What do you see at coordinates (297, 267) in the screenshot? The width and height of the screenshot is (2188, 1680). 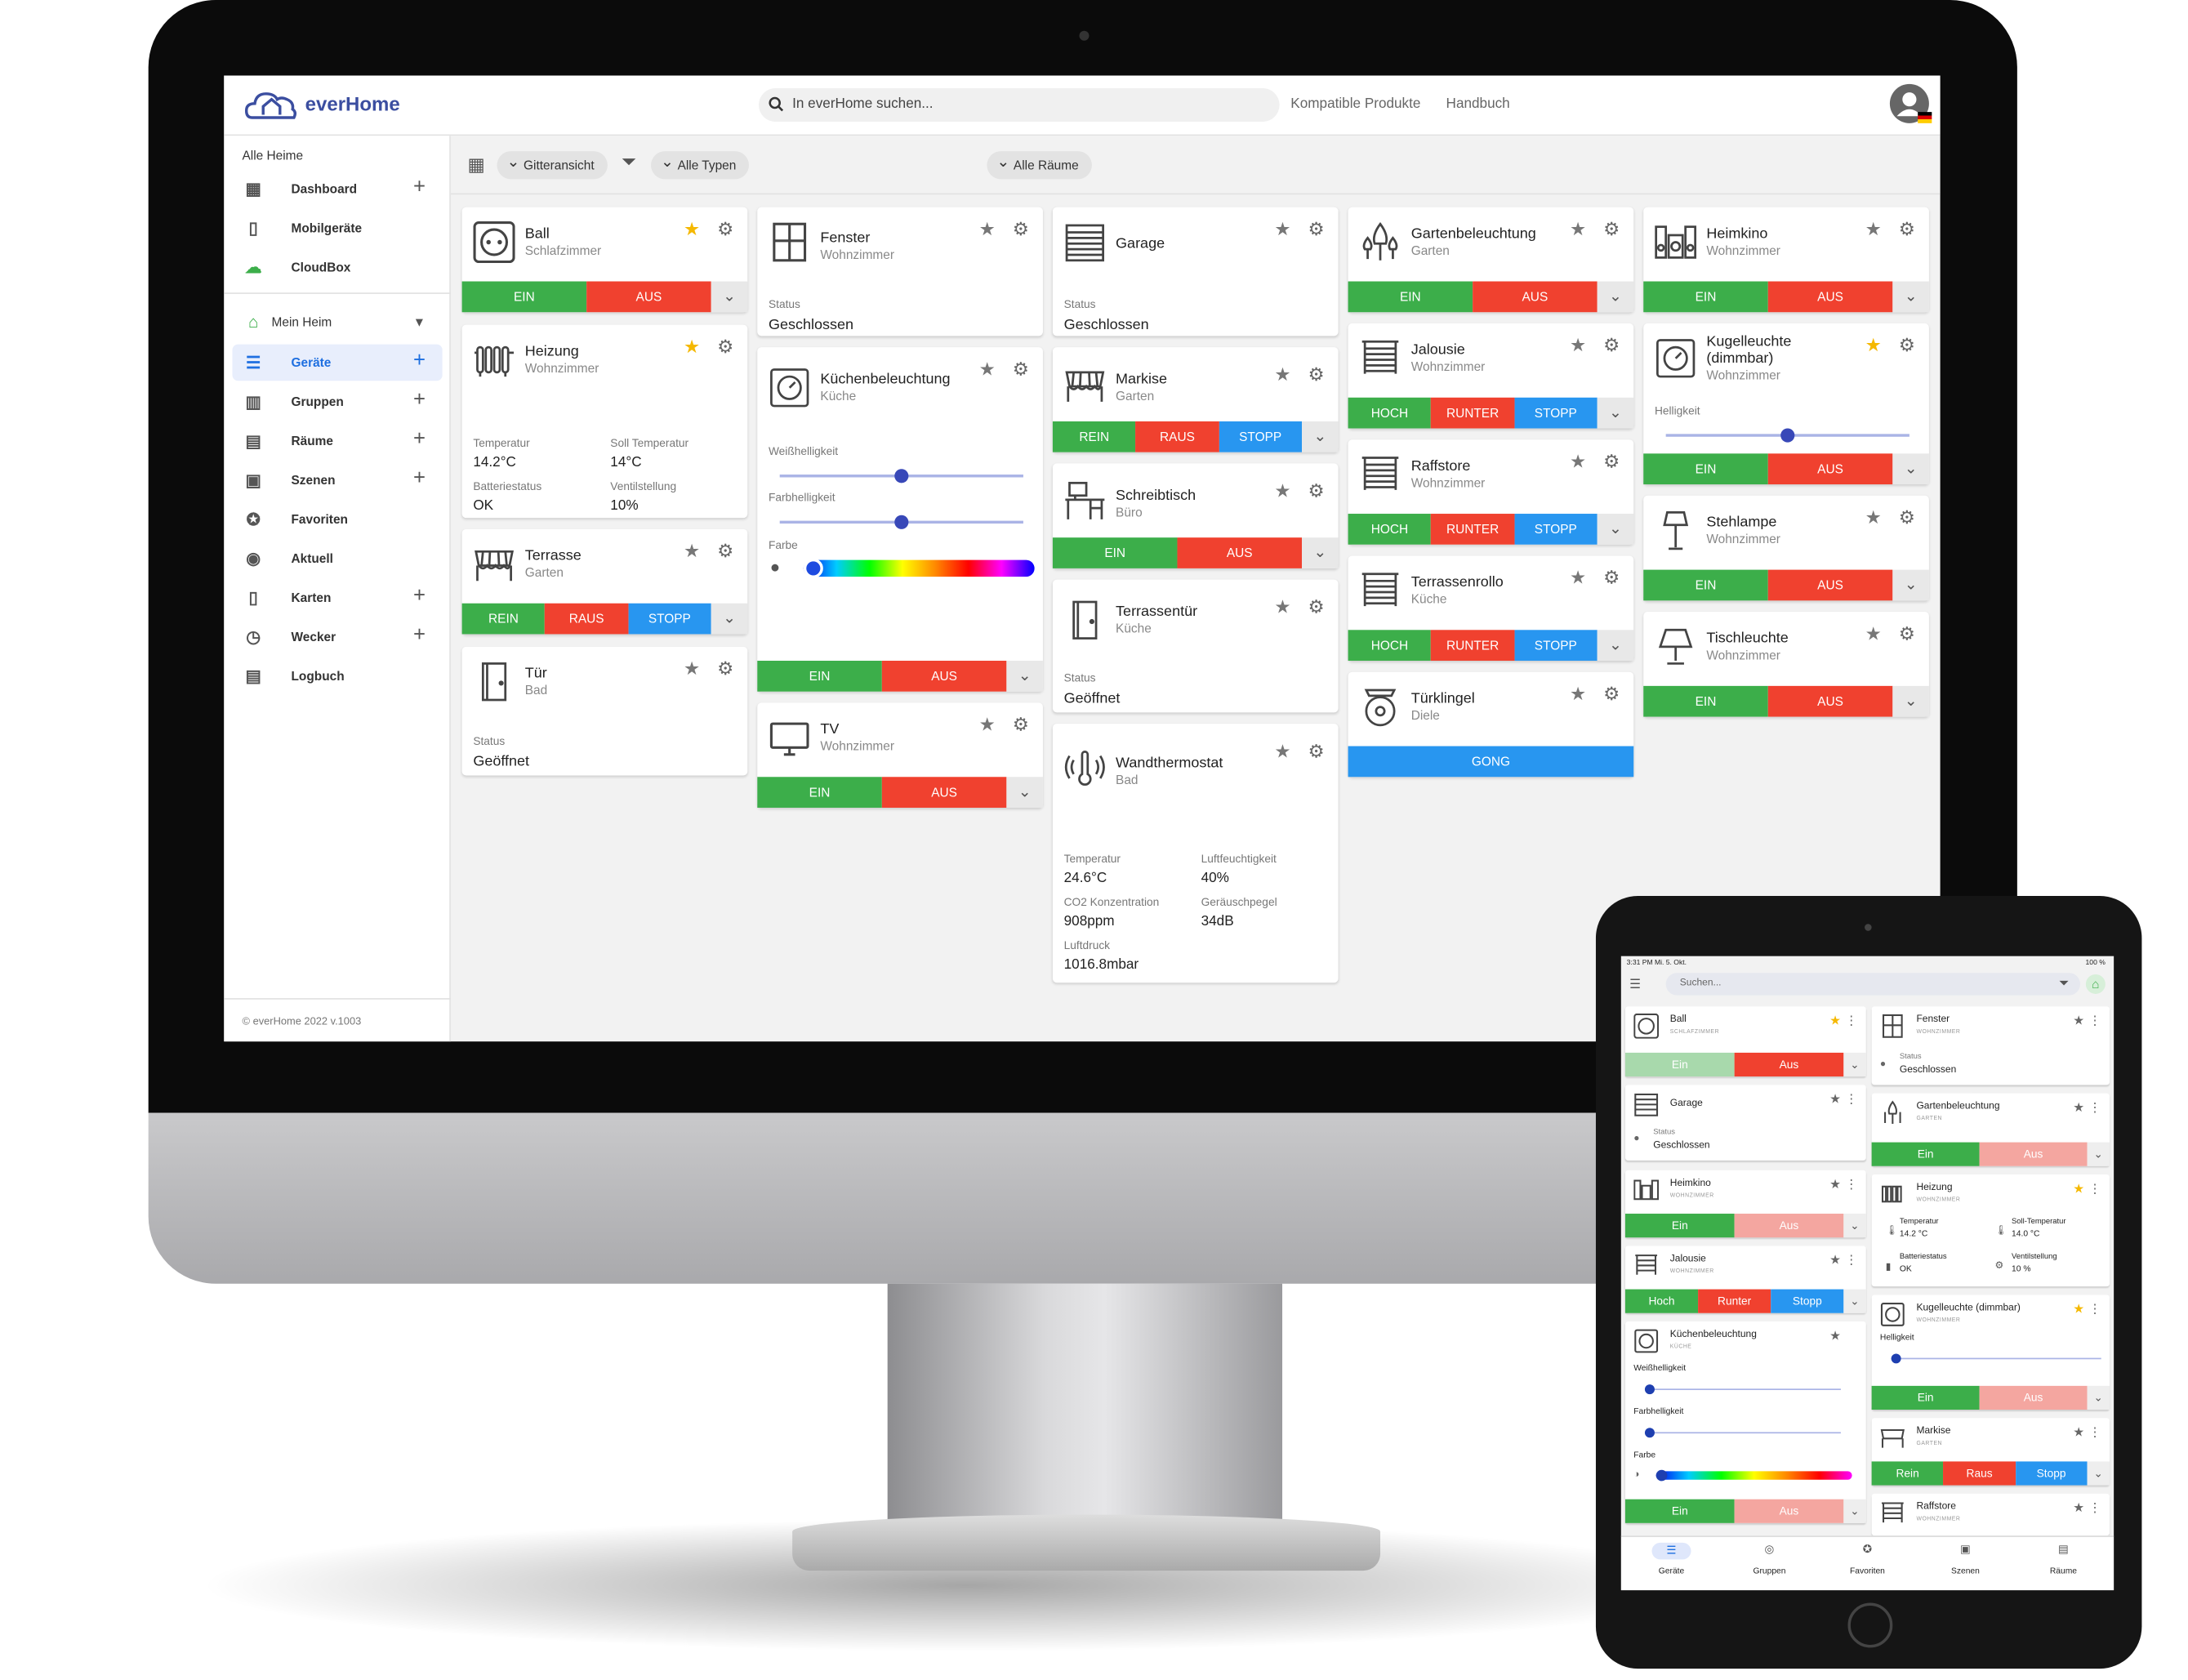 I see `sidebar-item-cloudbox: ☁ CloudBox` at bounding box center [297, 267].